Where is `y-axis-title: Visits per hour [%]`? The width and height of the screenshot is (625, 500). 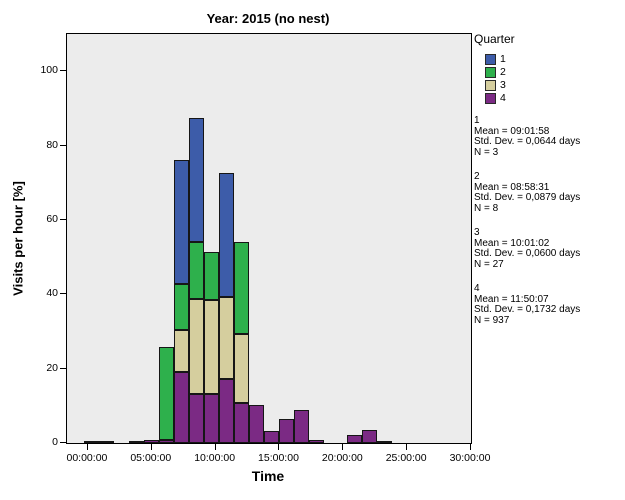 y-axis-title: Visits per hour [%] is located at coordinates (18, 238).